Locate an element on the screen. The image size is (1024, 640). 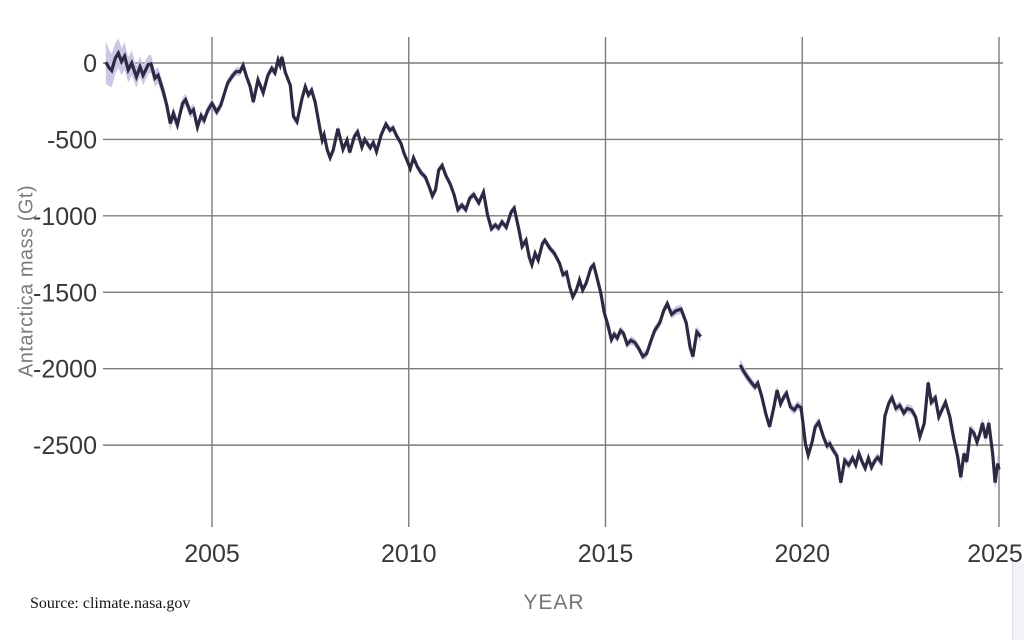
y-tick-label-0: 0 is located at coordinates (90, 64).